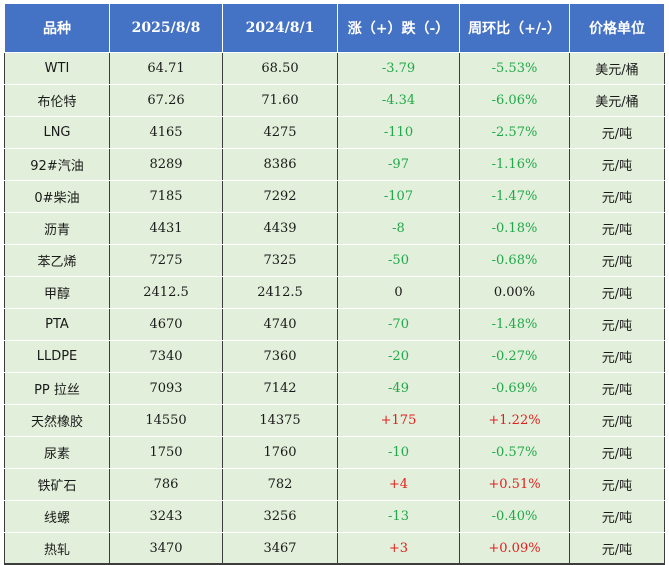  I want to click on table-row: LNG 4165 4275 -110 -2.57% 元/吨, so click(334, 132).